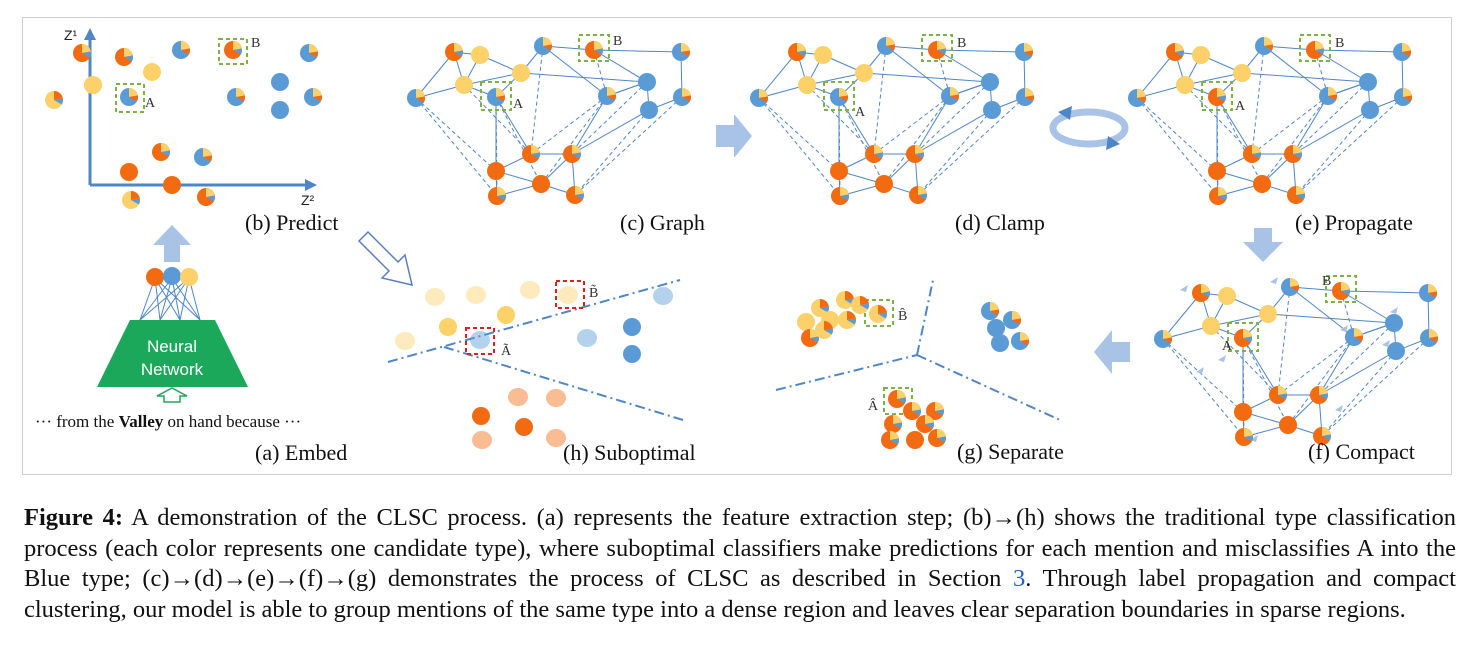 This screenshot has width=1475, height=661. I want to click on node-label-a-tilde: Ã, so click(506, 351).